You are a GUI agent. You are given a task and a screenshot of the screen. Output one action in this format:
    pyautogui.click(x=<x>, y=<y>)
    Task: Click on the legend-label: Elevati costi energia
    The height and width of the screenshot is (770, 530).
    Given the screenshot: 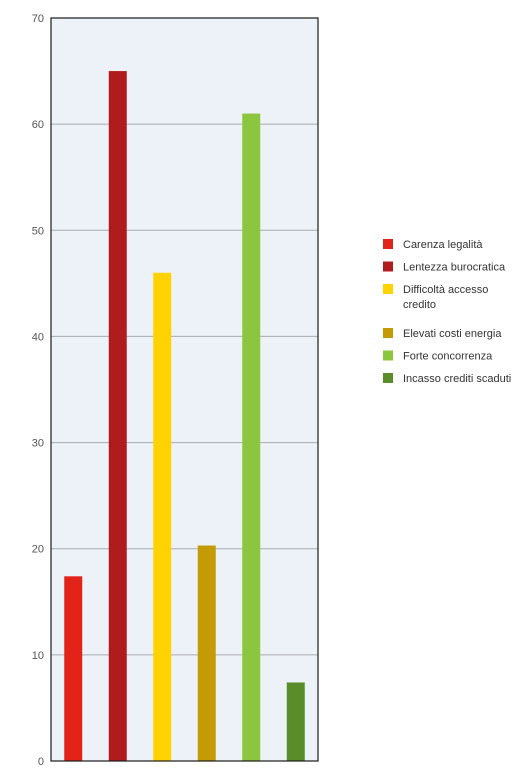 What is the action you would take?
    pyautogui.click(x=452, y=334)
    